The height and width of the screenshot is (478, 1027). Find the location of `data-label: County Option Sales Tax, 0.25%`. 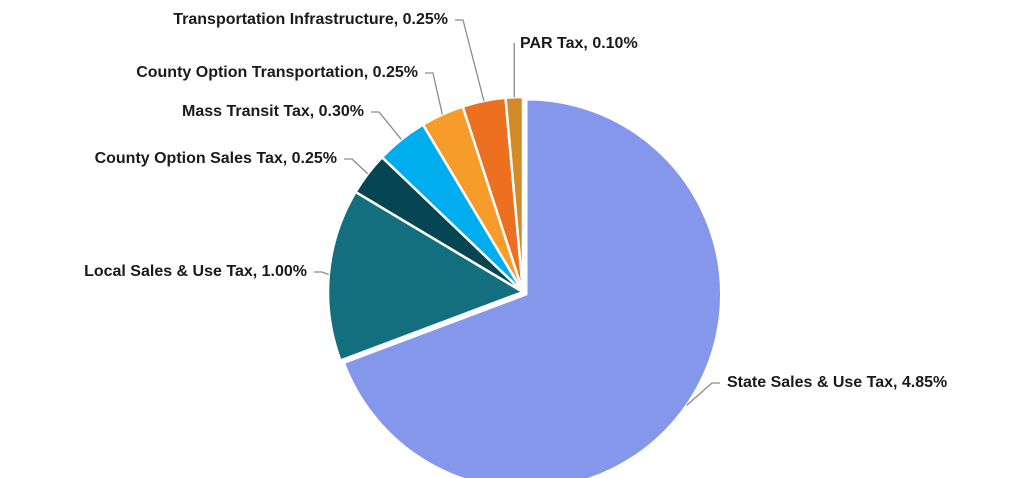

data-label: County Option Sales Tax, 0.25% is located at coordinates (216, 158).